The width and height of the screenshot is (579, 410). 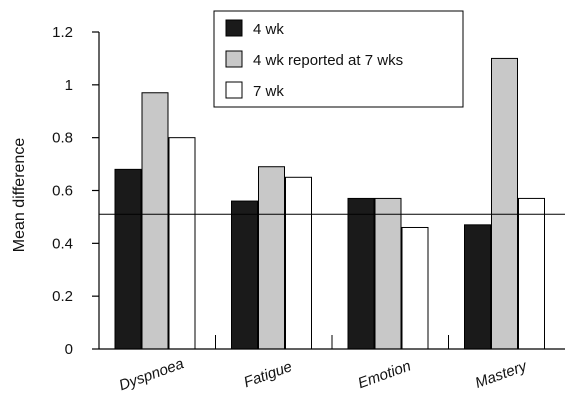 What do you see at coordinates (62, 191) in the screenshot?
I see `y-tick-label: 0.6` at bounding box center [62, 191].